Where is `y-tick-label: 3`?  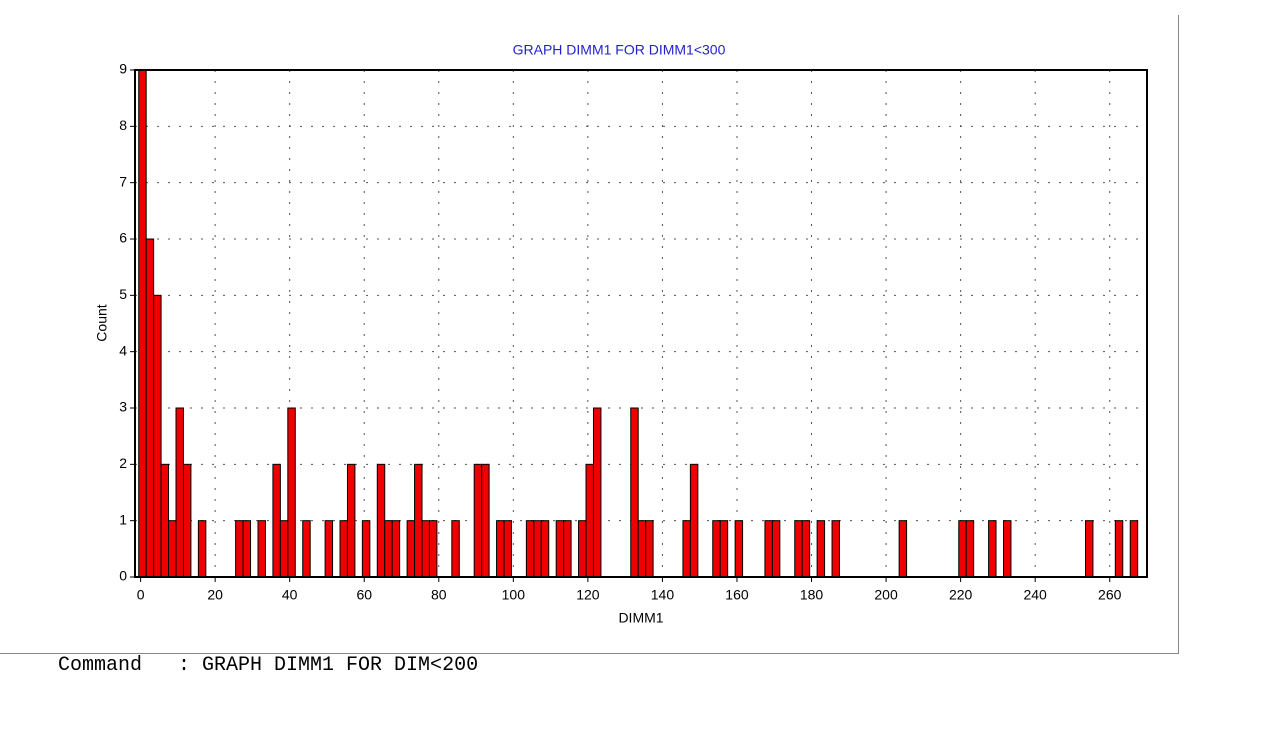
y-tick-label: 3 is located at coordinates (123, 407).